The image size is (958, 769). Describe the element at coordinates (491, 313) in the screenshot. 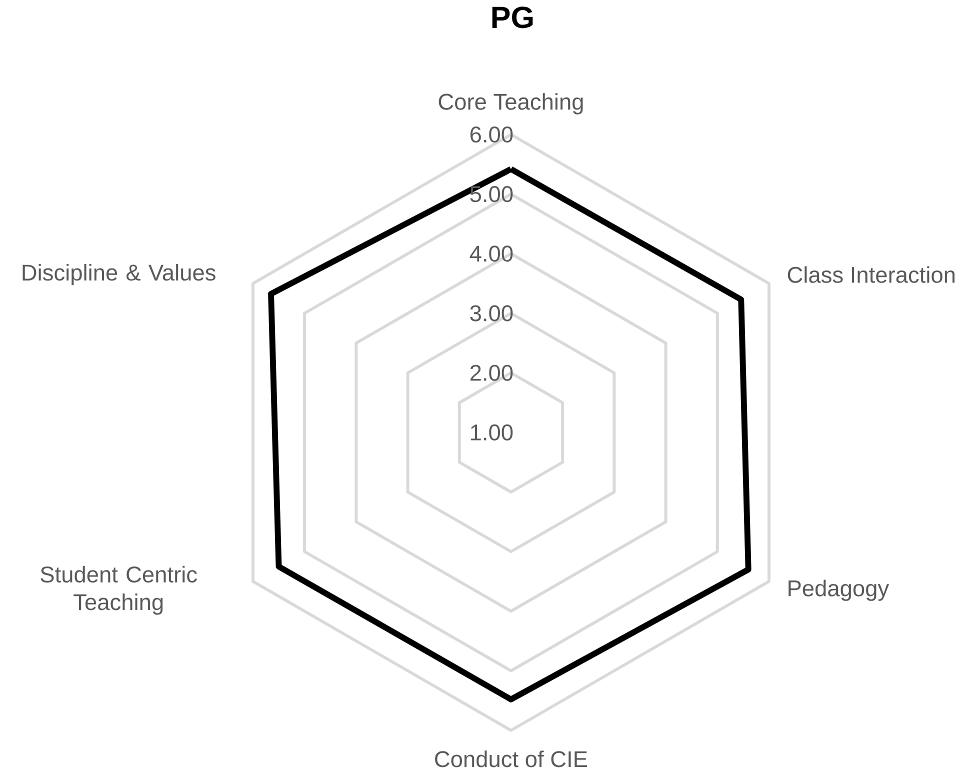

I see `y-tick-label: 3.00` at that location.